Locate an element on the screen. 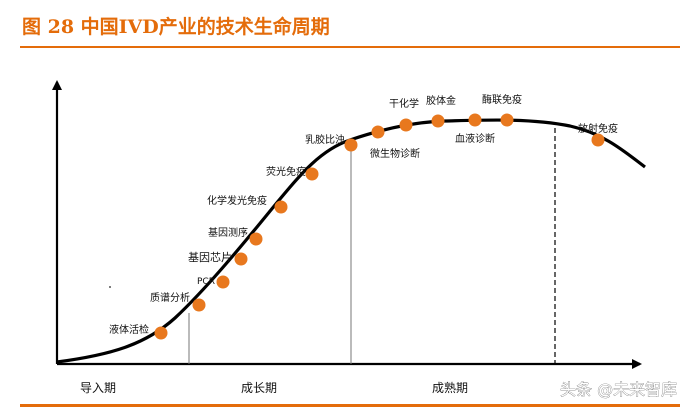 The image size is (700, 413). dot-pcr is located at coordinates (223, 282).